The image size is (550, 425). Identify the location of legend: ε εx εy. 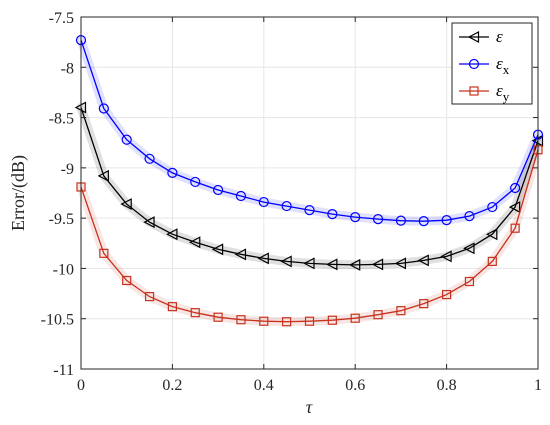
(492, 63).